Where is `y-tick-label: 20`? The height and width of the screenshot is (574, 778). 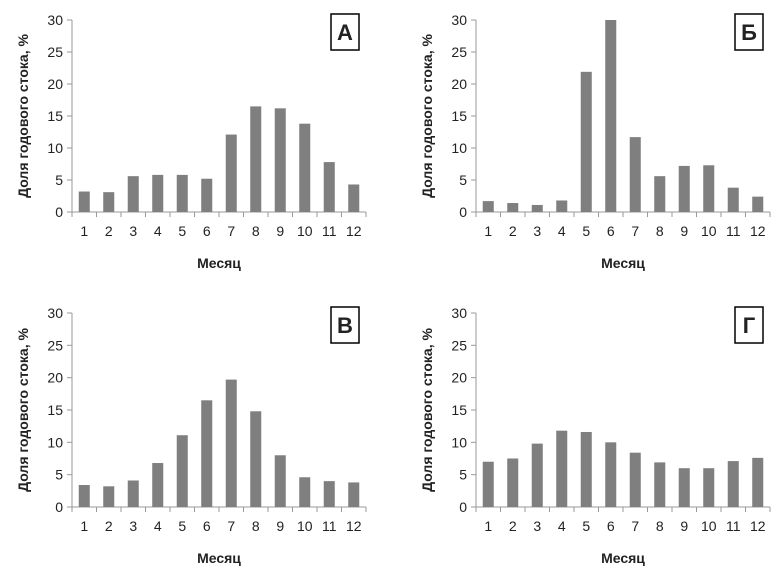 y-tick-label: 20 is located at coordinates (55, 84).